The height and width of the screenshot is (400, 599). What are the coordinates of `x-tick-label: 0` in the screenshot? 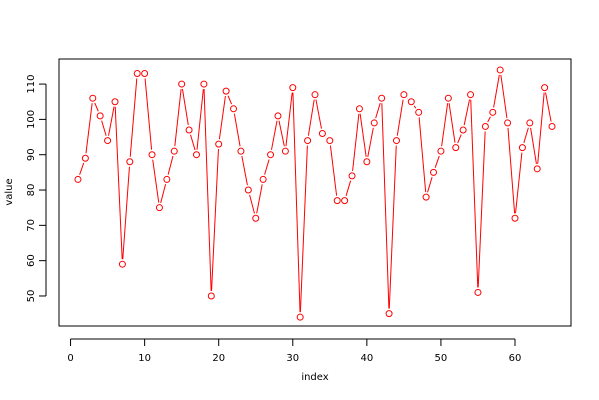 It's located at (70, 358).